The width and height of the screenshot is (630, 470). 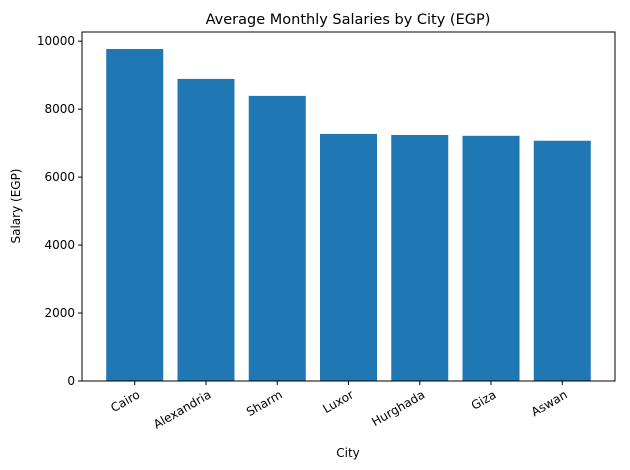 I want to click on bar-hurghada, so click(x=420, y=257).